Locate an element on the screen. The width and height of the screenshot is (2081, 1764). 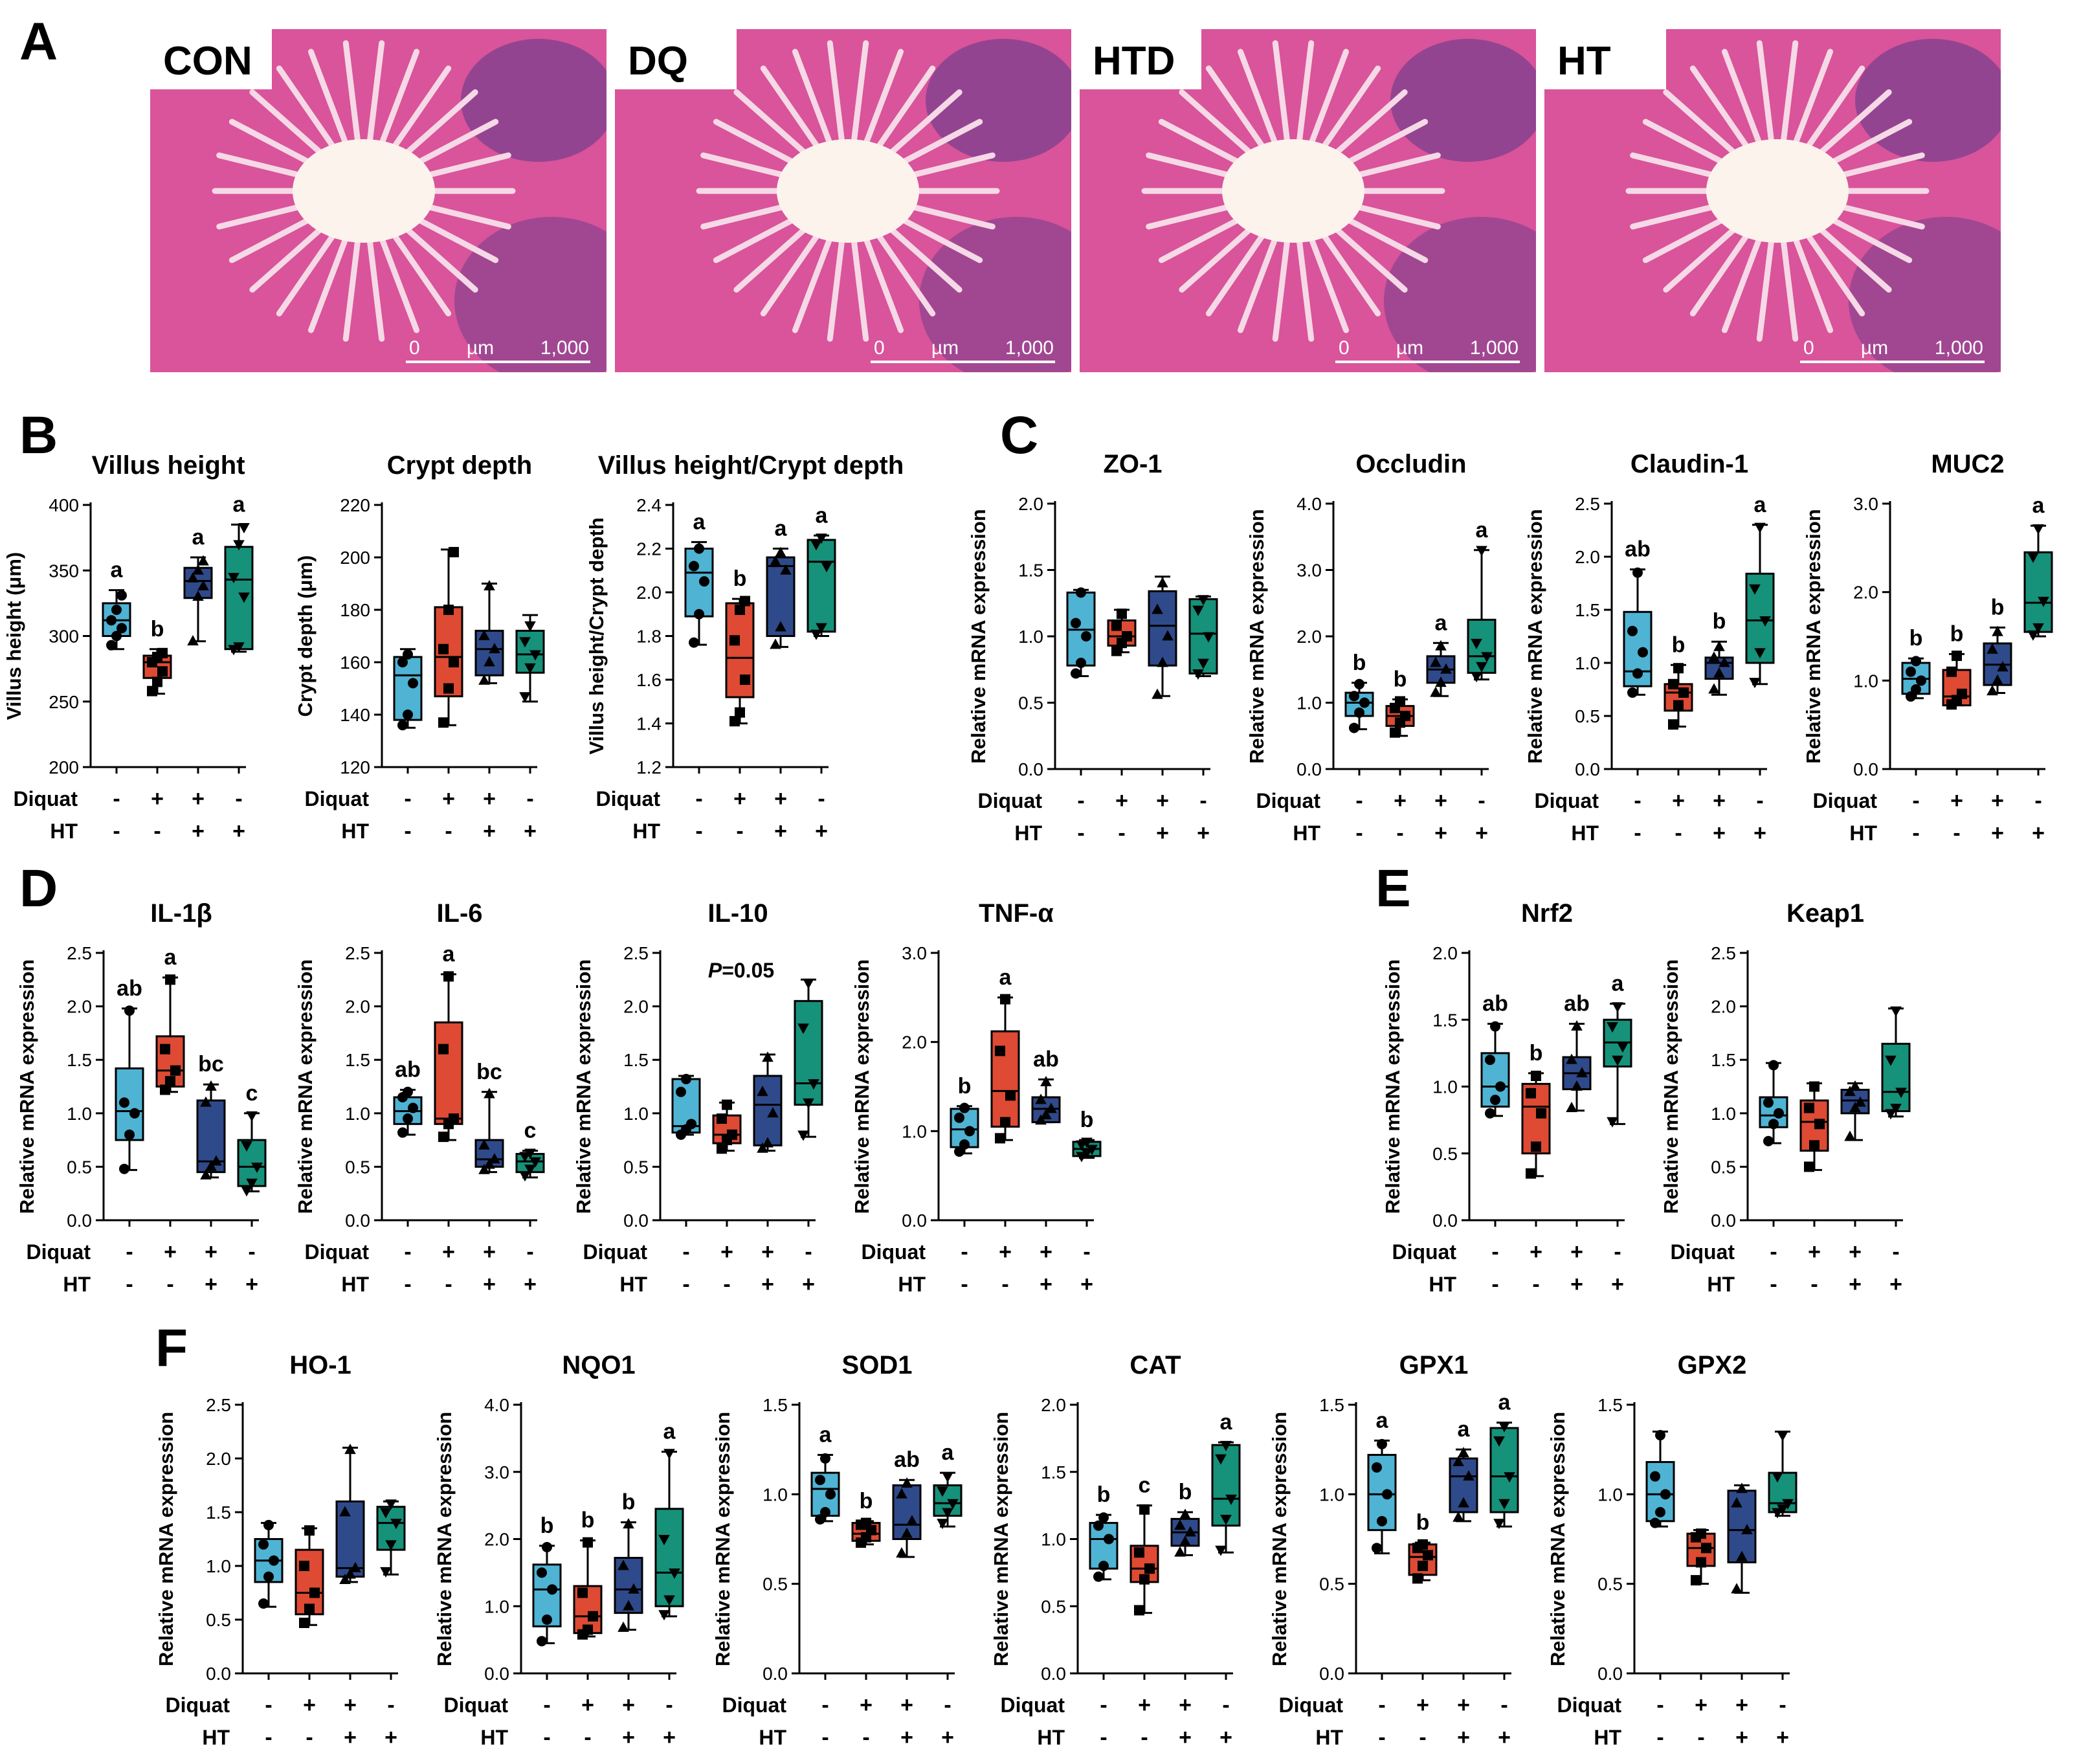
y-axis-label: Villus height (μm) is located at coordinates (14, 636).